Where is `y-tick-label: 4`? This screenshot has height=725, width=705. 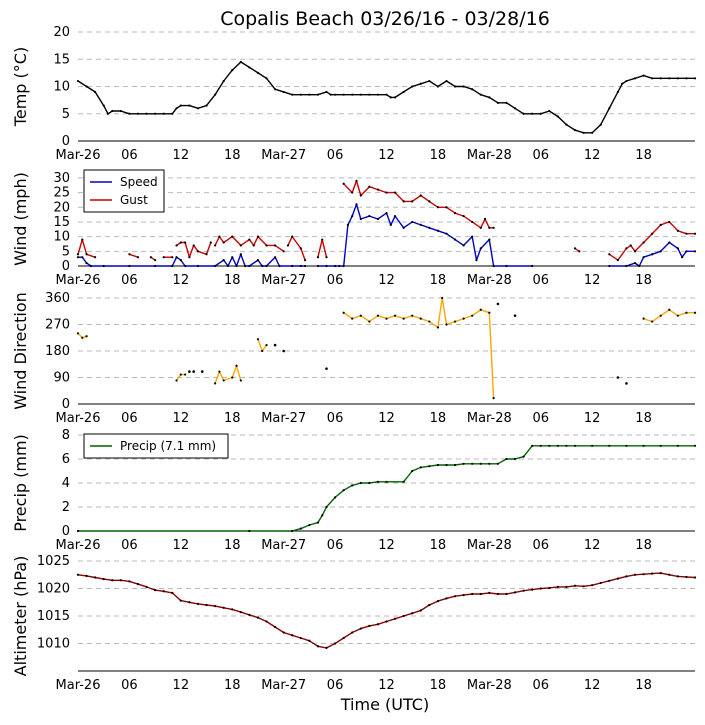
y-tick-label: 4 is located at coordinates (66, 483).